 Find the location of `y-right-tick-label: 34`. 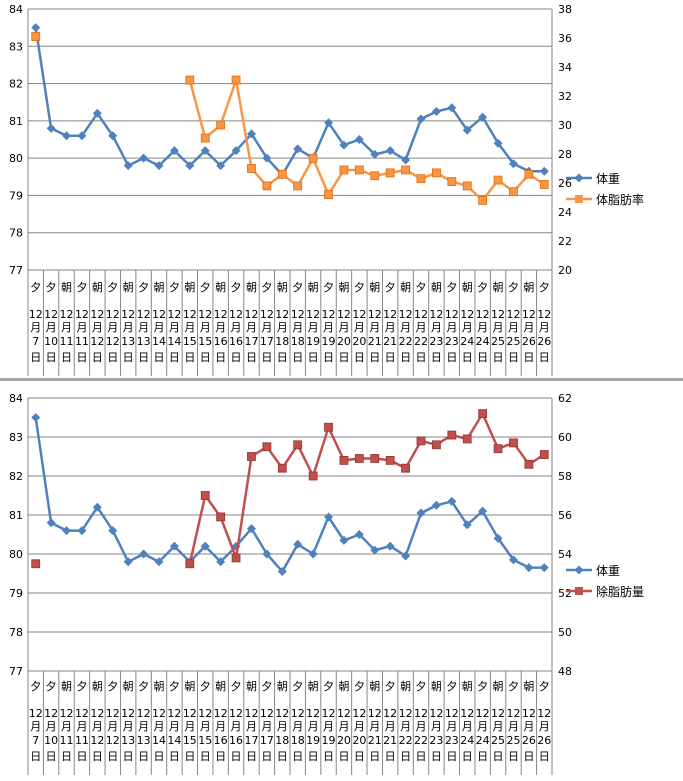

y-right-tick-label: 34 is located at coordinates (565, 67).